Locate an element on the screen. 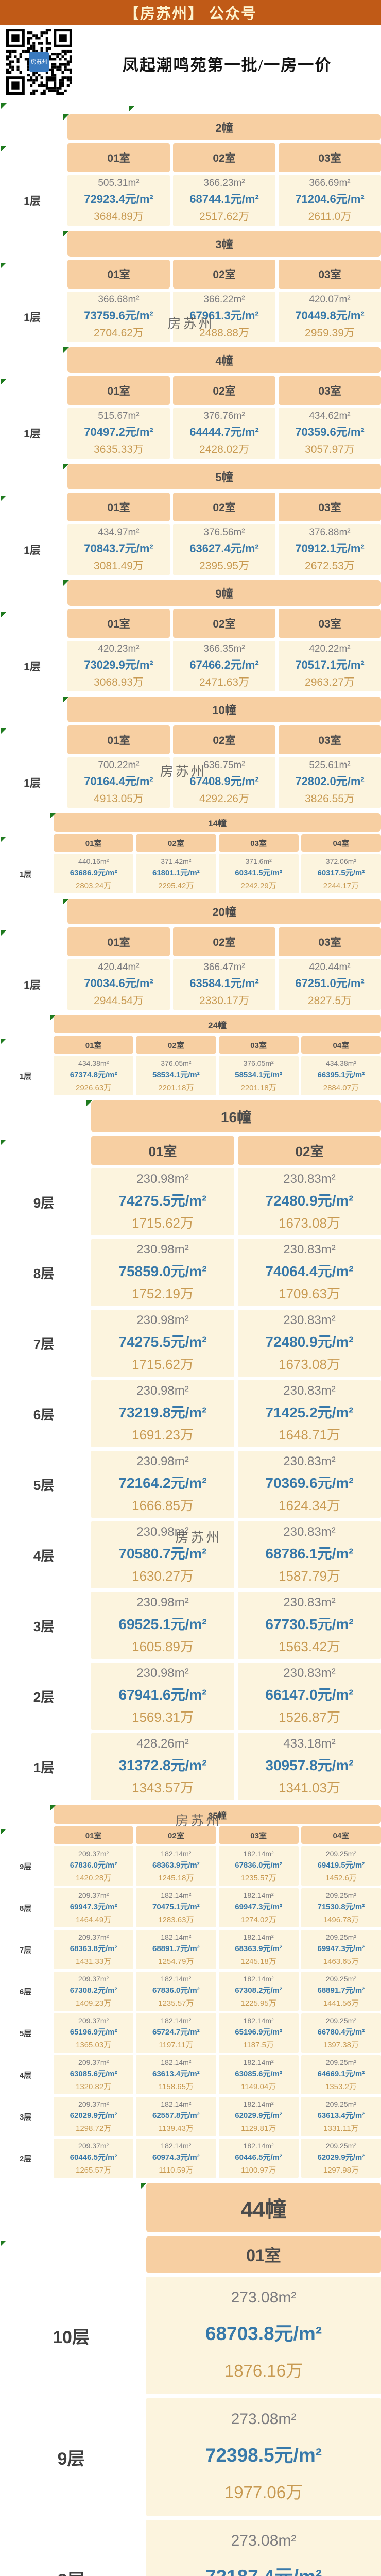 Image resolution: width=381 pixels, height=2576 pixels. unit-cell: 273.08m²72187.4元/m²1971.29万 is located at coordinates (263, 2548).